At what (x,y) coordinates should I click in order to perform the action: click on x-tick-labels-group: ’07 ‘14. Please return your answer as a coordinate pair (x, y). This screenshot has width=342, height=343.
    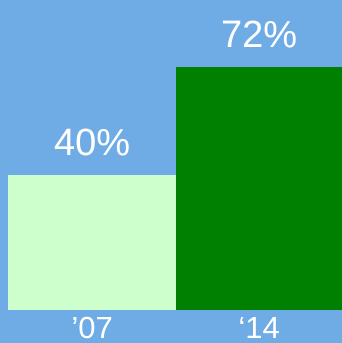
    Looking at the image, I should click on (175, 326).